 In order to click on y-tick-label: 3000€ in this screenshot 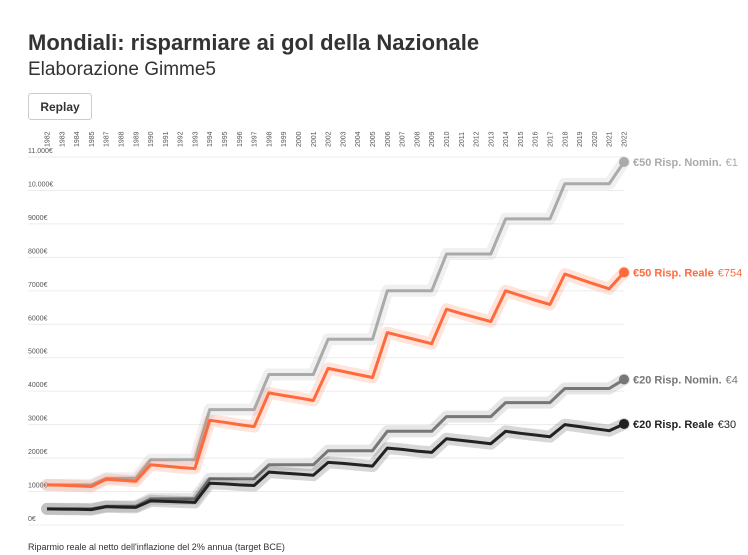, I will do `click(38, 419)`.